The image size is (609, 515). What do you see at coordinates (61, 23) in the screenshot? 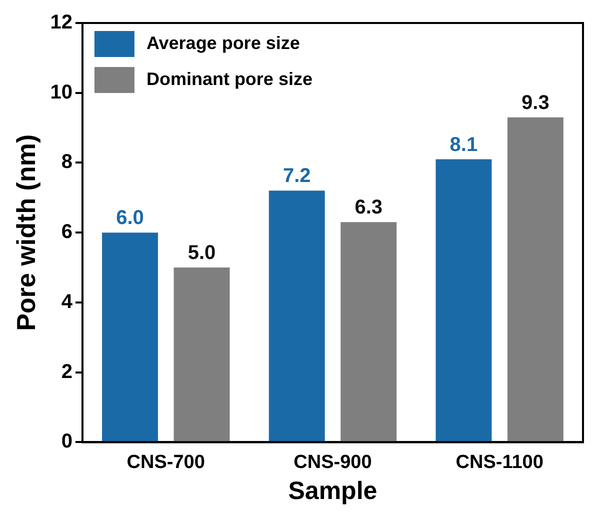
I see `y-tick-label: 12` at bounding box center [61, 23].